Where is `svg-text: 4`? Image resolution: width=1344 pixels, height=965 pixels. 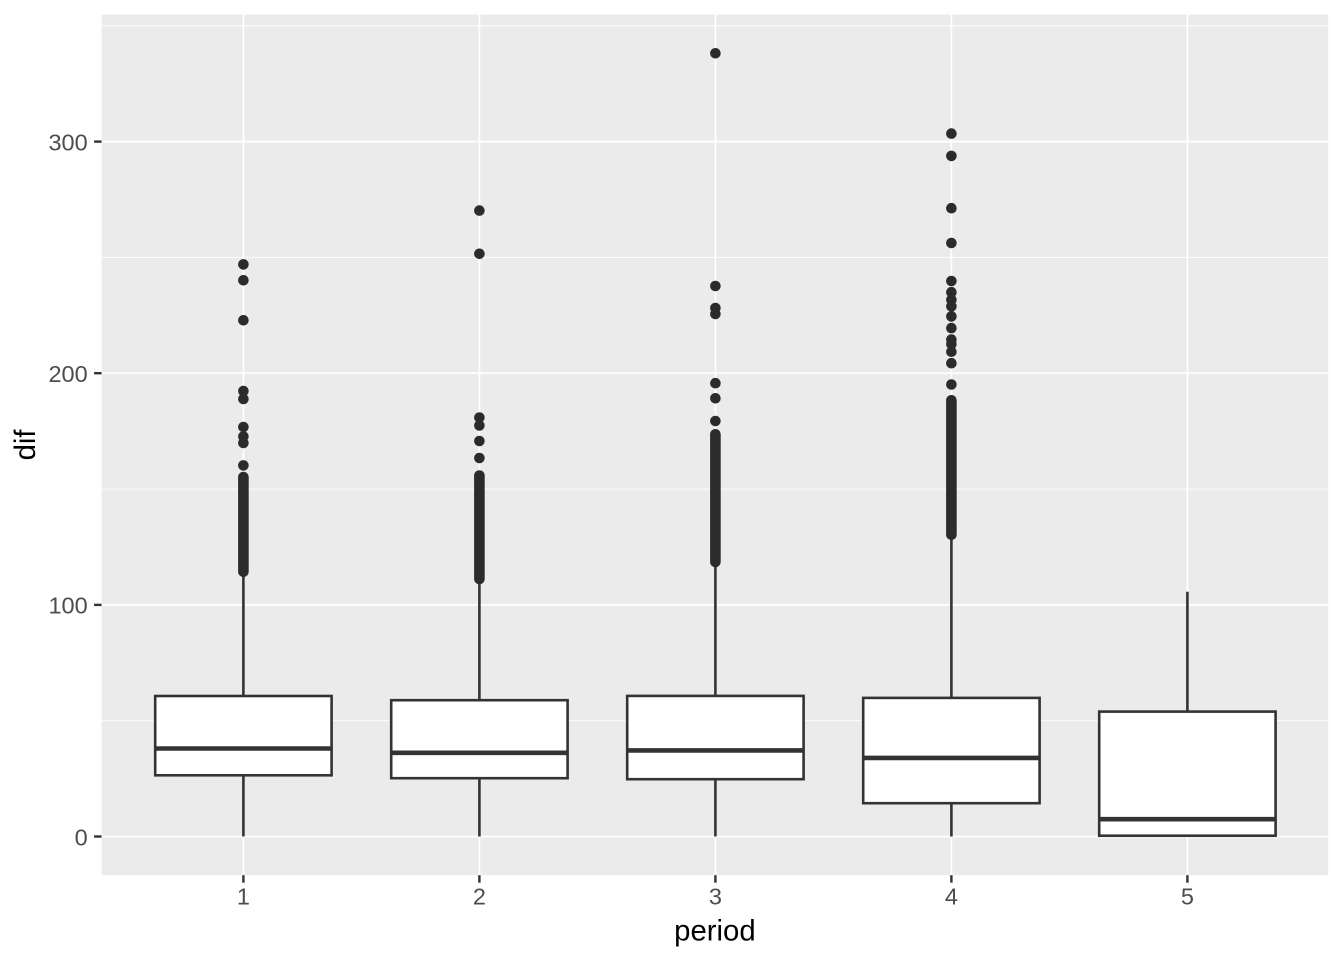
svg-text: 4 is located at coordinates (951, 897).